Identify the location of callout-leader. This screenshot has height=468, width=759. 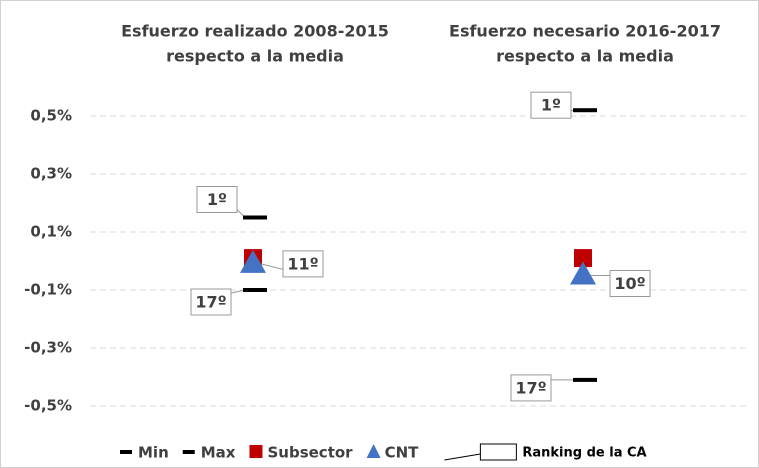
(273, 267).